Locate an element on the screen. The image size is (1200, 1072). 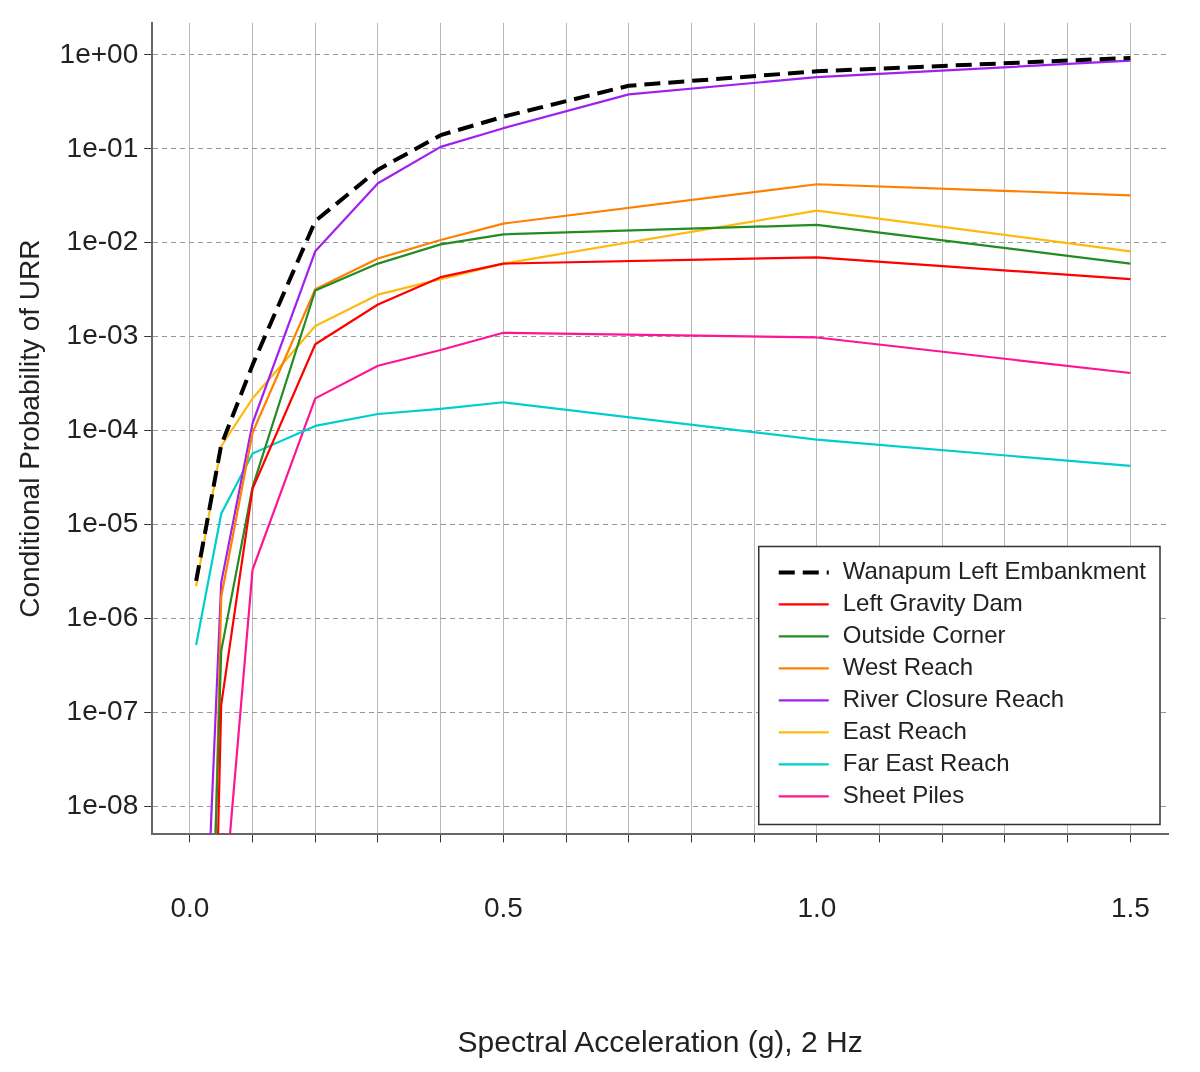
y-tick-label: 1e-03 is located at coordinates (102, 335).